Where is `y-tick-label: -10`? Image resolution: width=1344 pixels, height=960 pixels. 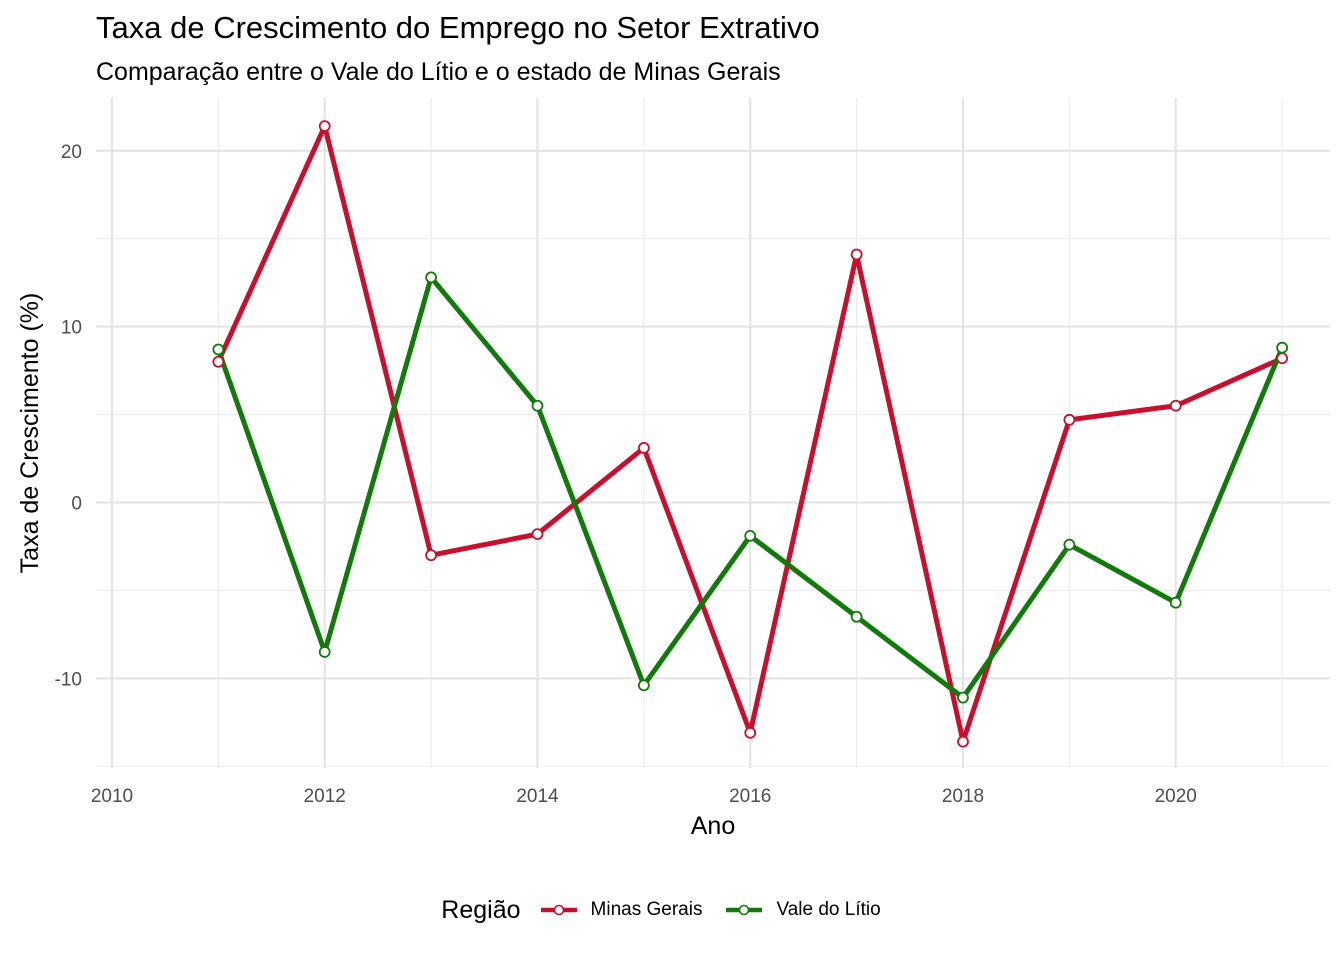
y-tick-label: -10 is located at coordinates (68, 679).